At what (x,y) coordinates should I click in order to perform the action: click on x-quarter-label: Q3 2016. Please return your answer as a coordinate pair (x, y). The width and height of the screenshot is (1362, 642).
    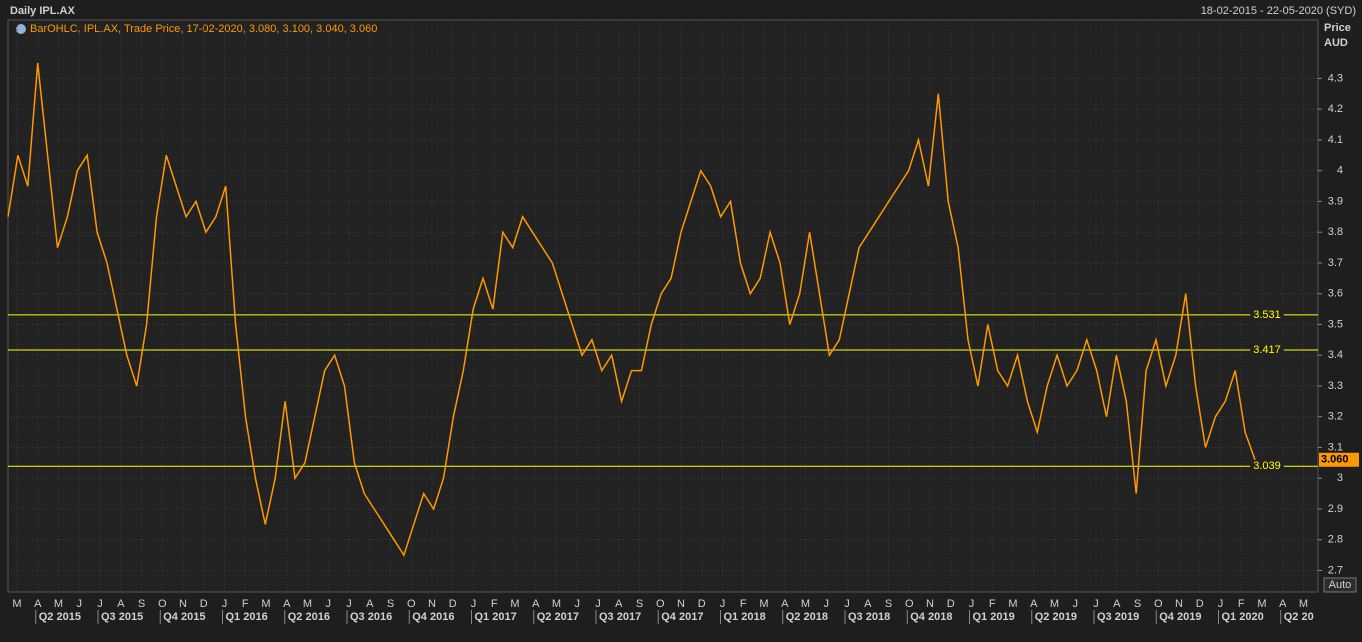
    Looking at the image, I should click on (371, 617).